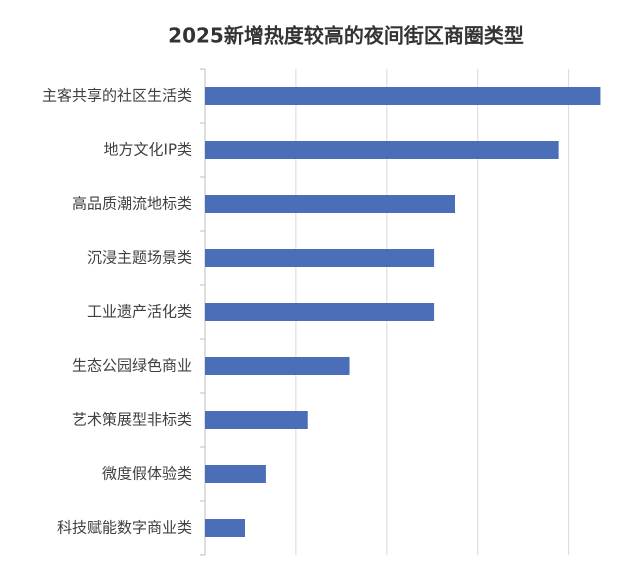 The image size is (641, 567). Describe the element at coordinates (139, 312) in the screenshot. I see `y-tick-label: 工业遗产活化类` at that location.